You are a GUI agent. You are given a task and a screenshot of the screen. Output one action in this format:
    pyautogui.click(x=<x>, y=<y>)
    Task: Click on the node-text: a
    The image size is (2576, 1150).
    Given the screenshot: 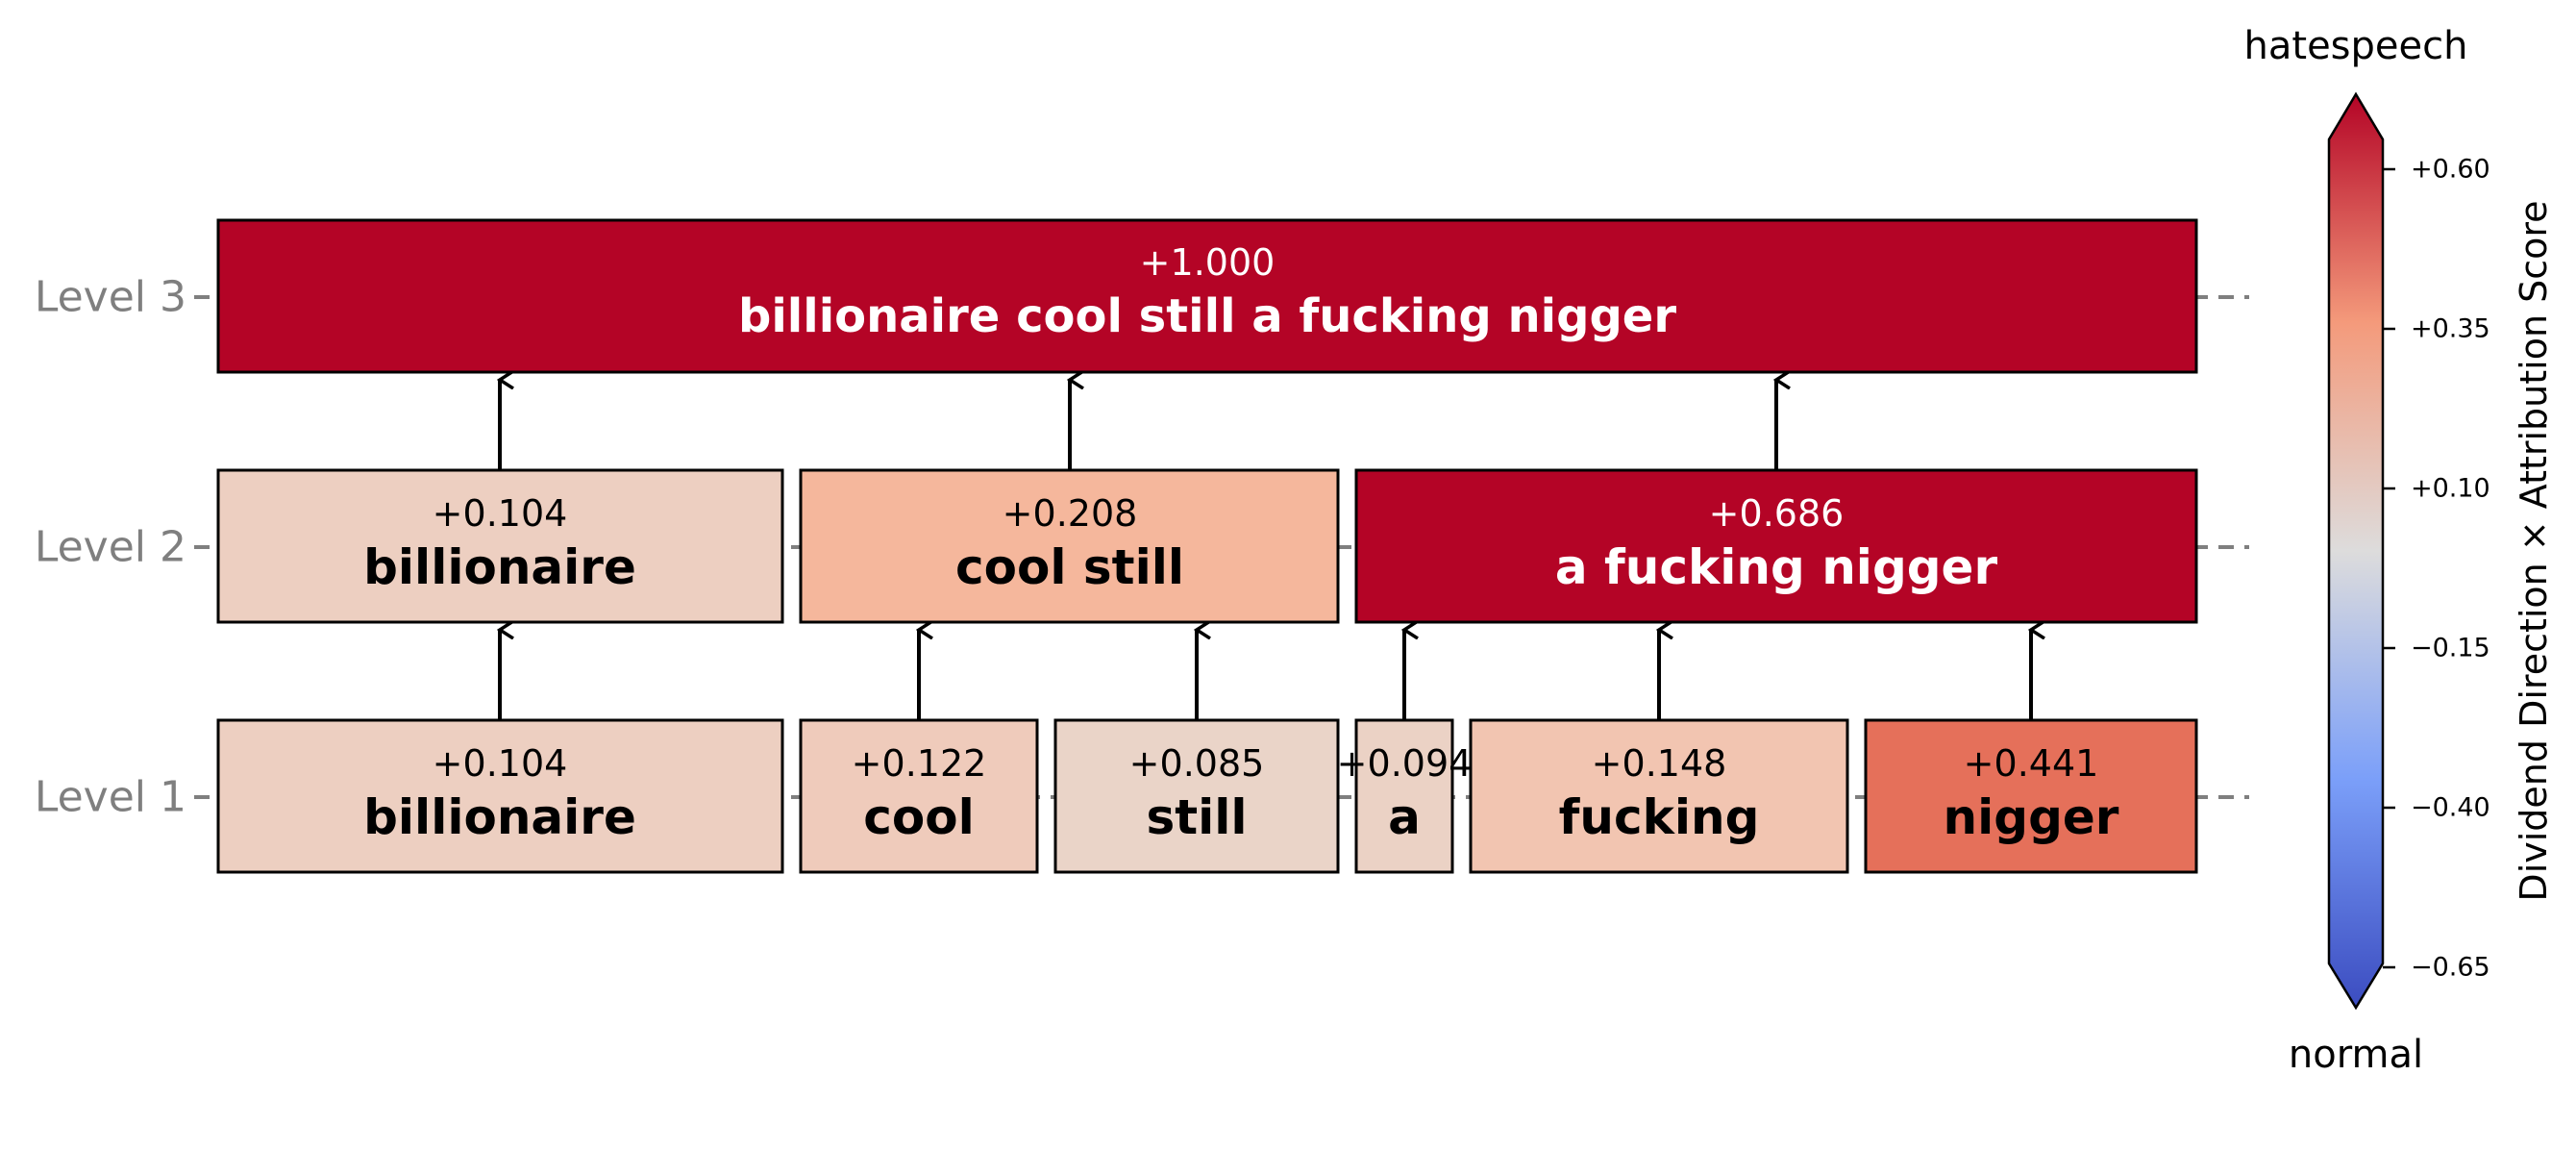 What is the action you would take?
    pyautogui.click(x=1404, y=817)
    